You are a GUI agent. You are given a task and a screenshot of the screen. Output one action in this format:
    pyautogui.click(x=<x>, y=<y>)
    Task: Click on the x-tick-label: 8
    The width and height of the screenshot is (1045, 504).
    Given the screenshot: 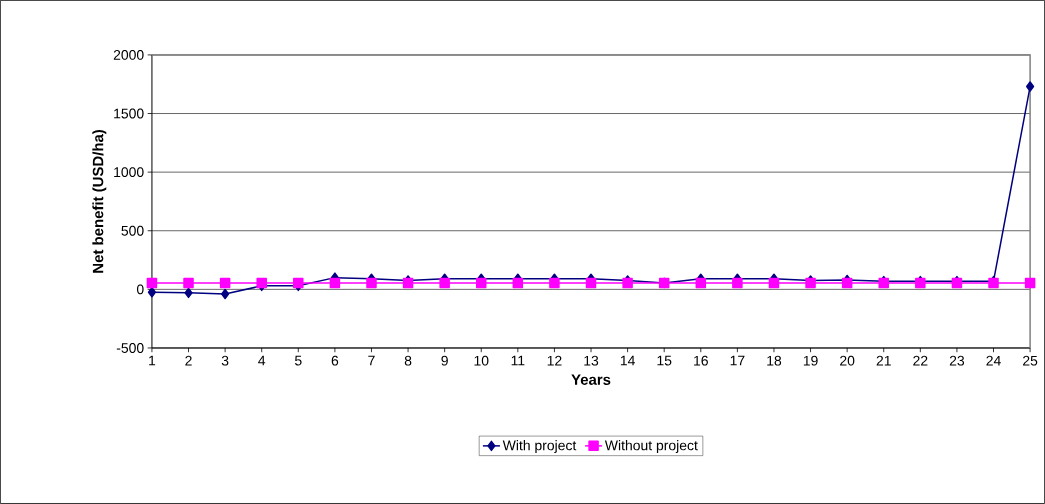 What is the action you would take?
    pyautogui.click(x=408, y=360)
    